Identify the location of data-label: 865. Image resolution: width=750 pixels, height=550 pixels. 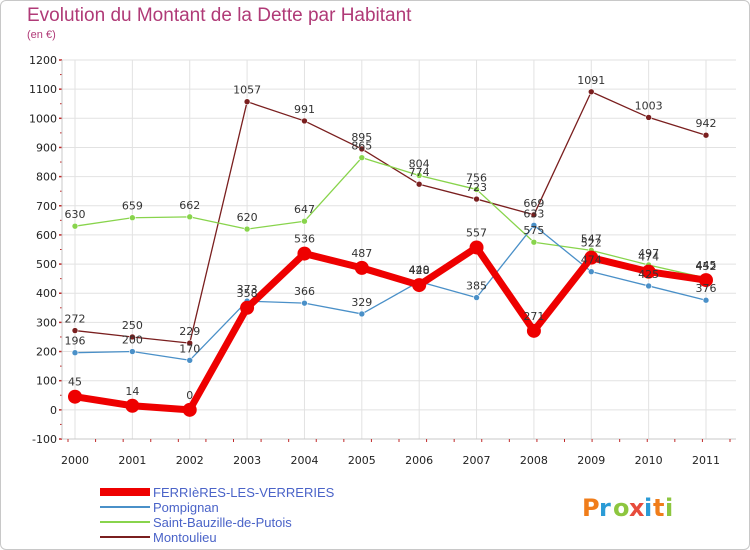
(361, 146).